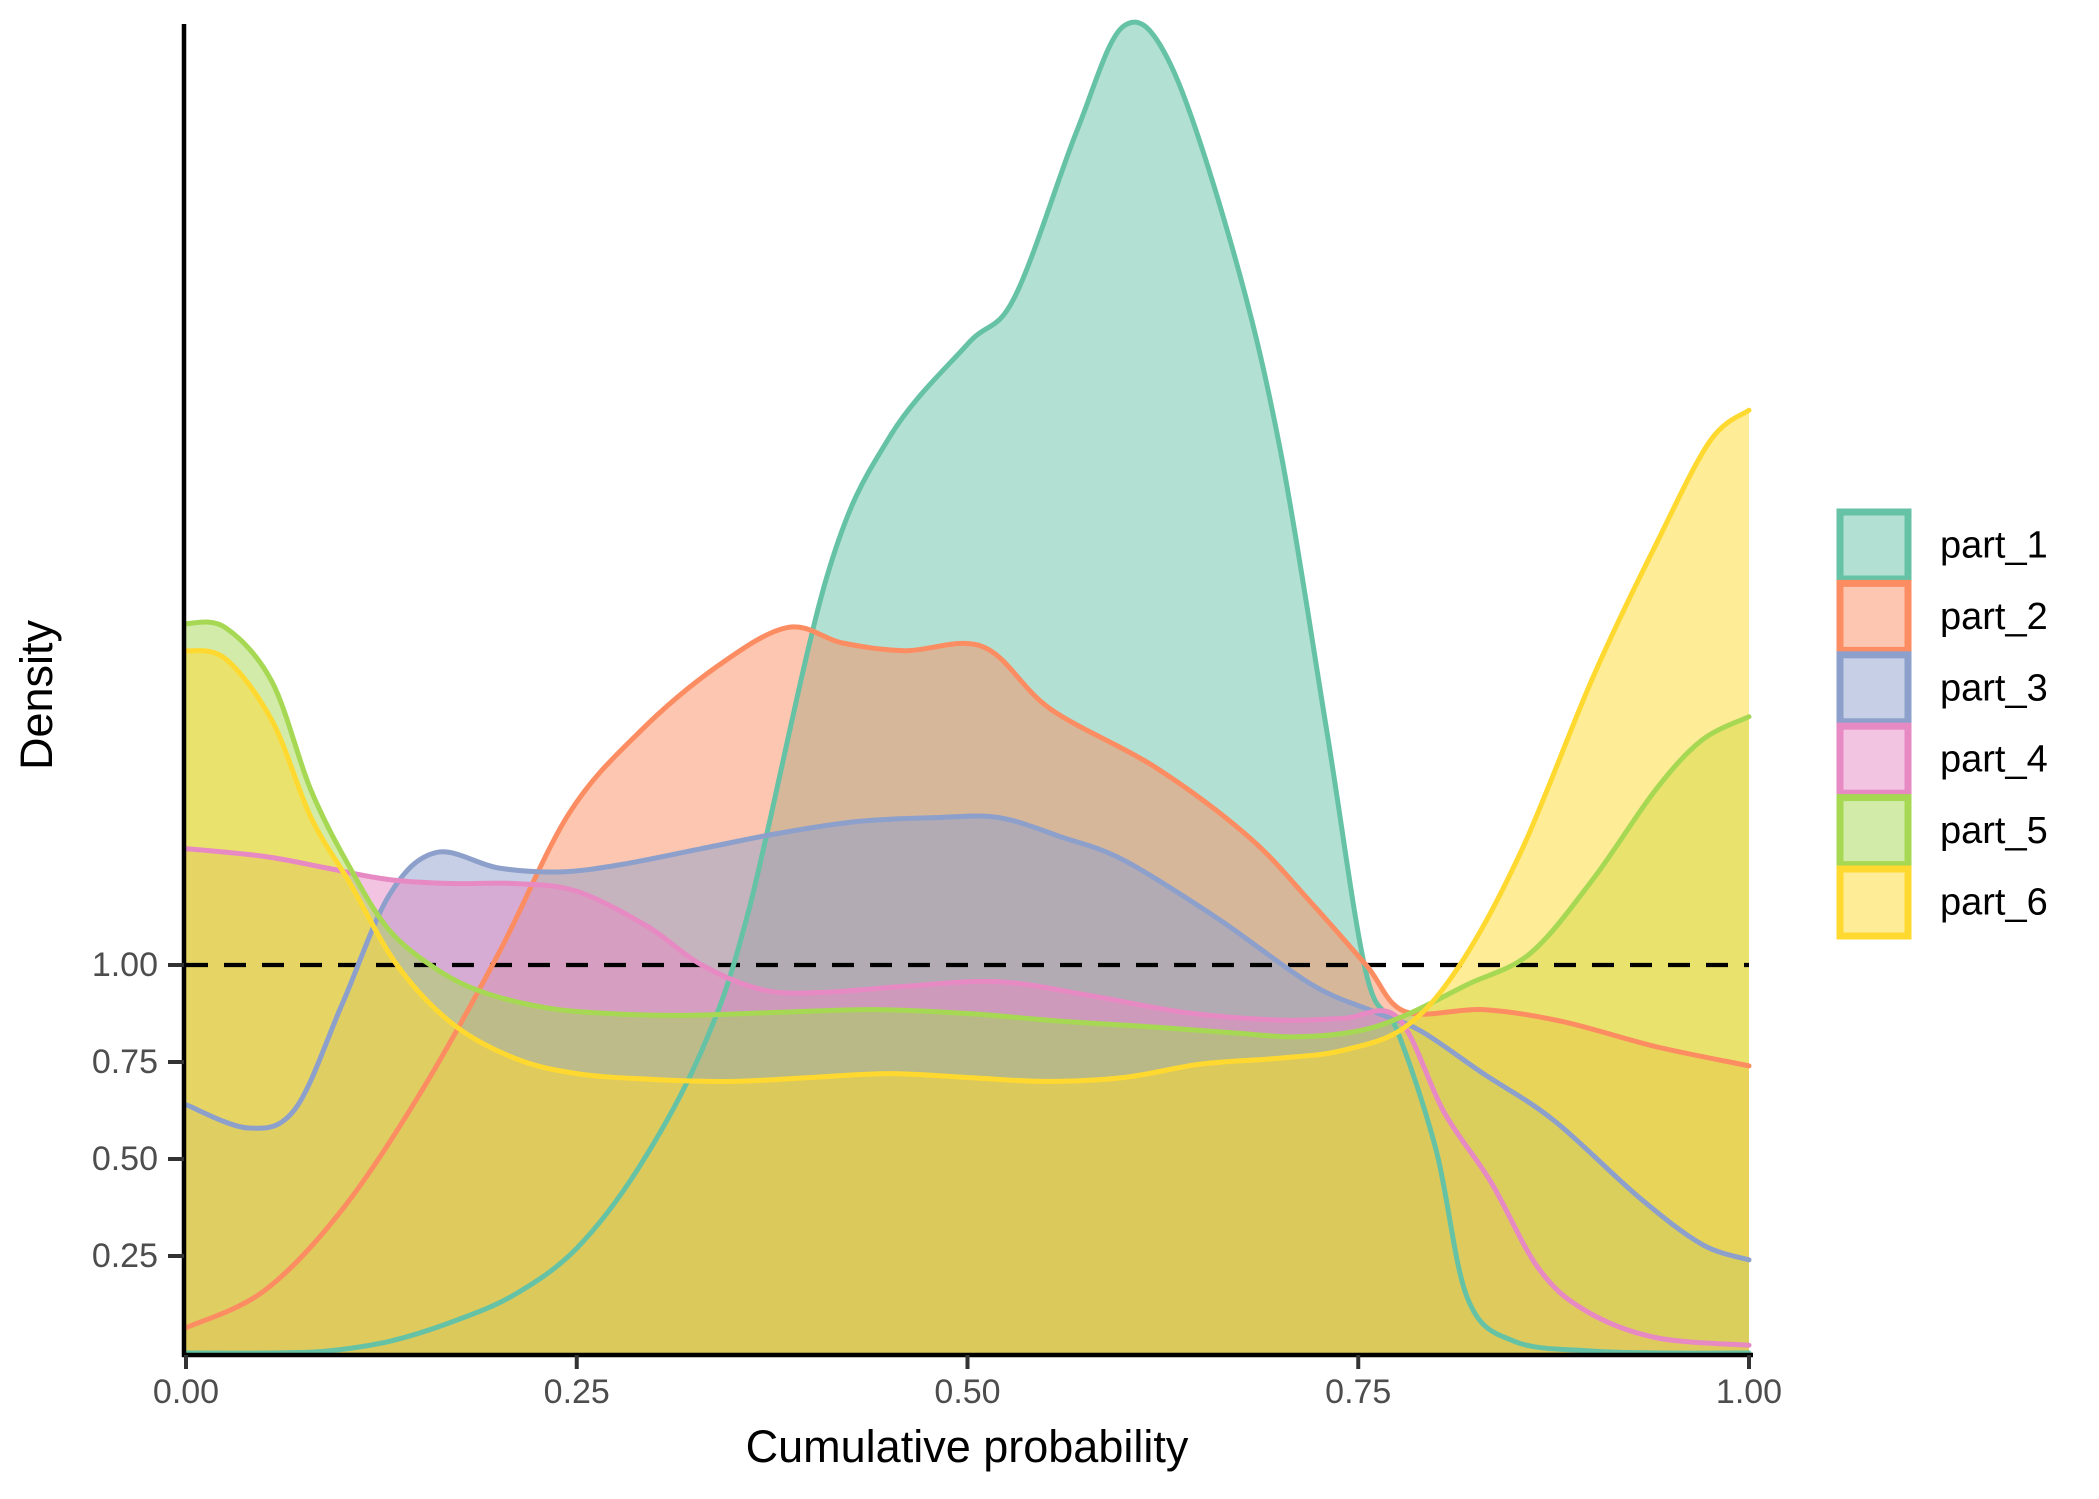 The image size is (2099, 1499). Describe the element at coordinates (1994, 831) in the screenshot. I see `legend-item-label: part_5` at that location.